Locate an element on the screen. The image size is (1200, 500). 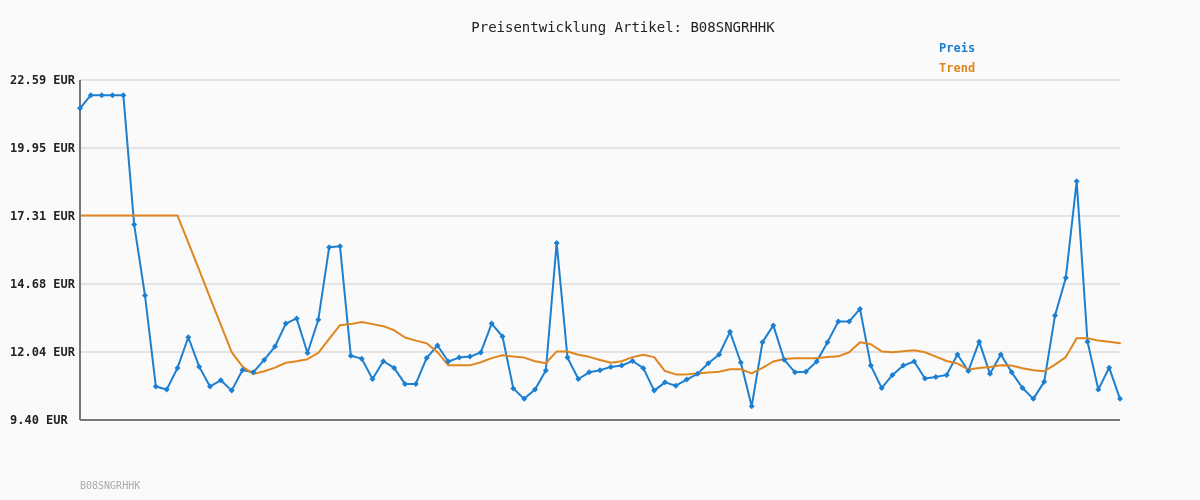
chart-title: Preisentwicklung Artikel: B08SNGRHHK is located at coordinates (623, 27).